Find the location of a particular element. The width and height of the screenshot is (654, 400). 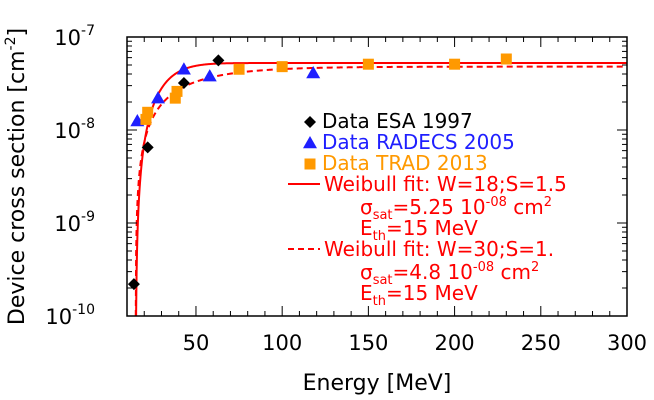

legend-fit-label: Weibull fit: W=18;S=1.5 is located at coordinates (445, 184).